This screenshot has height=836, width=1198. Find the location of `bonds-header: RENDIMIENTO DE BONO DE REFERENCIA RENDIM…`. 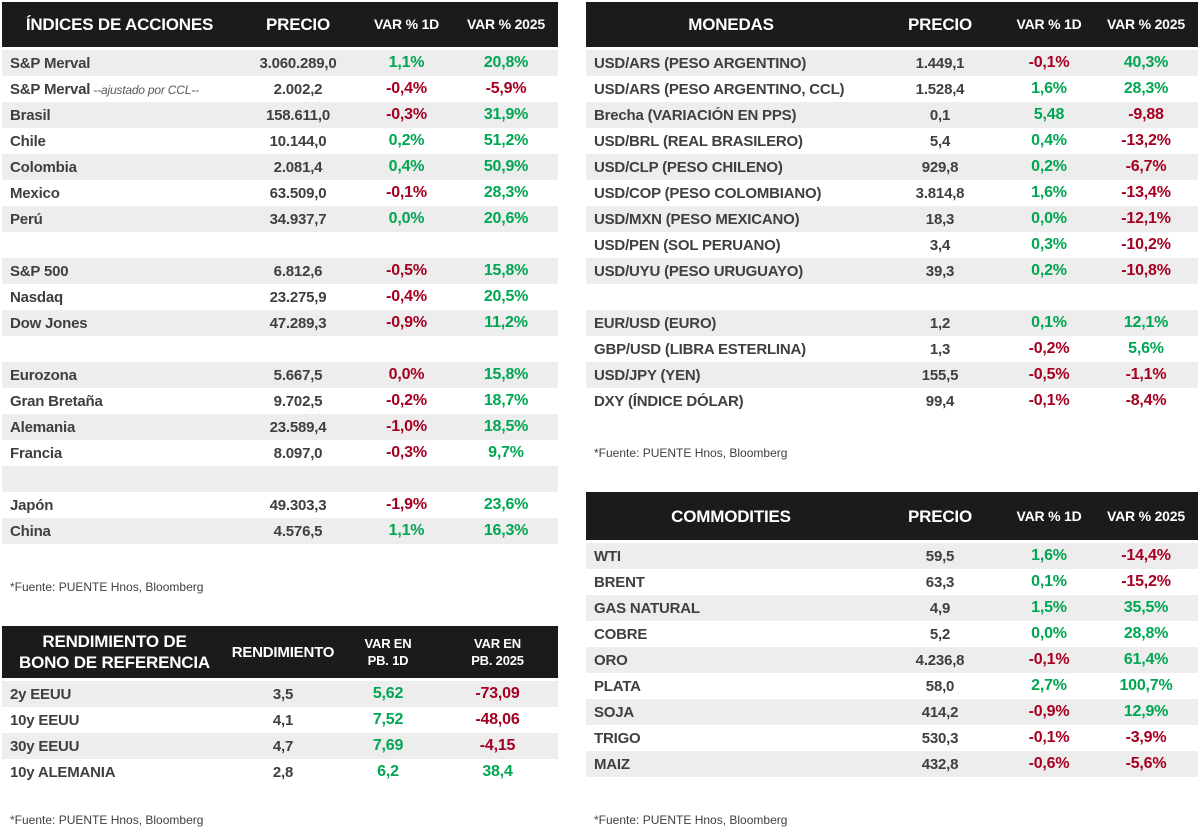

bonds-header: RENDIMIENTO DE BONO DE REFERENCIA RENDIM… is located at coordinates (280, 652).